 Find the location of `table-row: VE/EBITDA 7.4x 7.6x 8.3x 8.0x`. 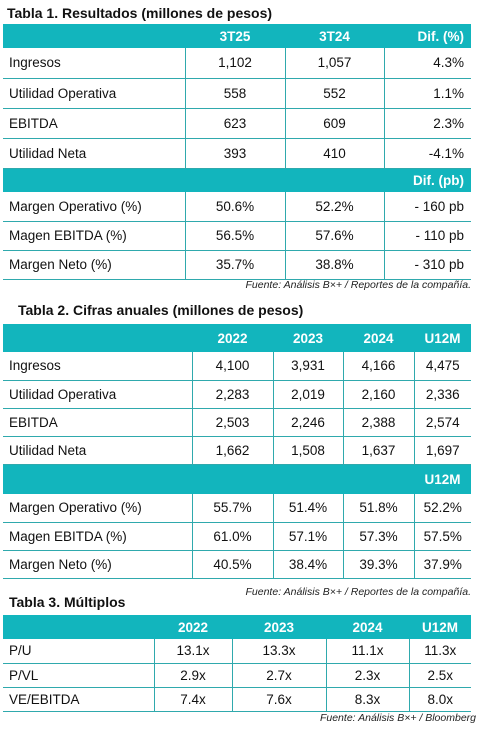

table-row: VE/EBITDA 7.4x 7.6x 8.3x 8.0x is located at coordinates (237, 699).